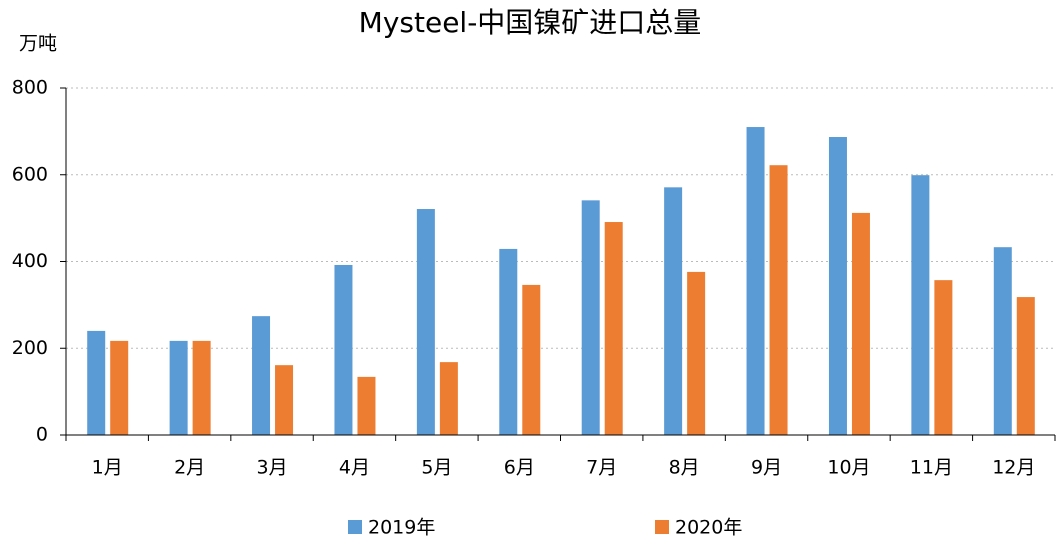  Describe the element at coordinates (42, 435) in the screenshot. I see `y-tick-label: 0` at that location.